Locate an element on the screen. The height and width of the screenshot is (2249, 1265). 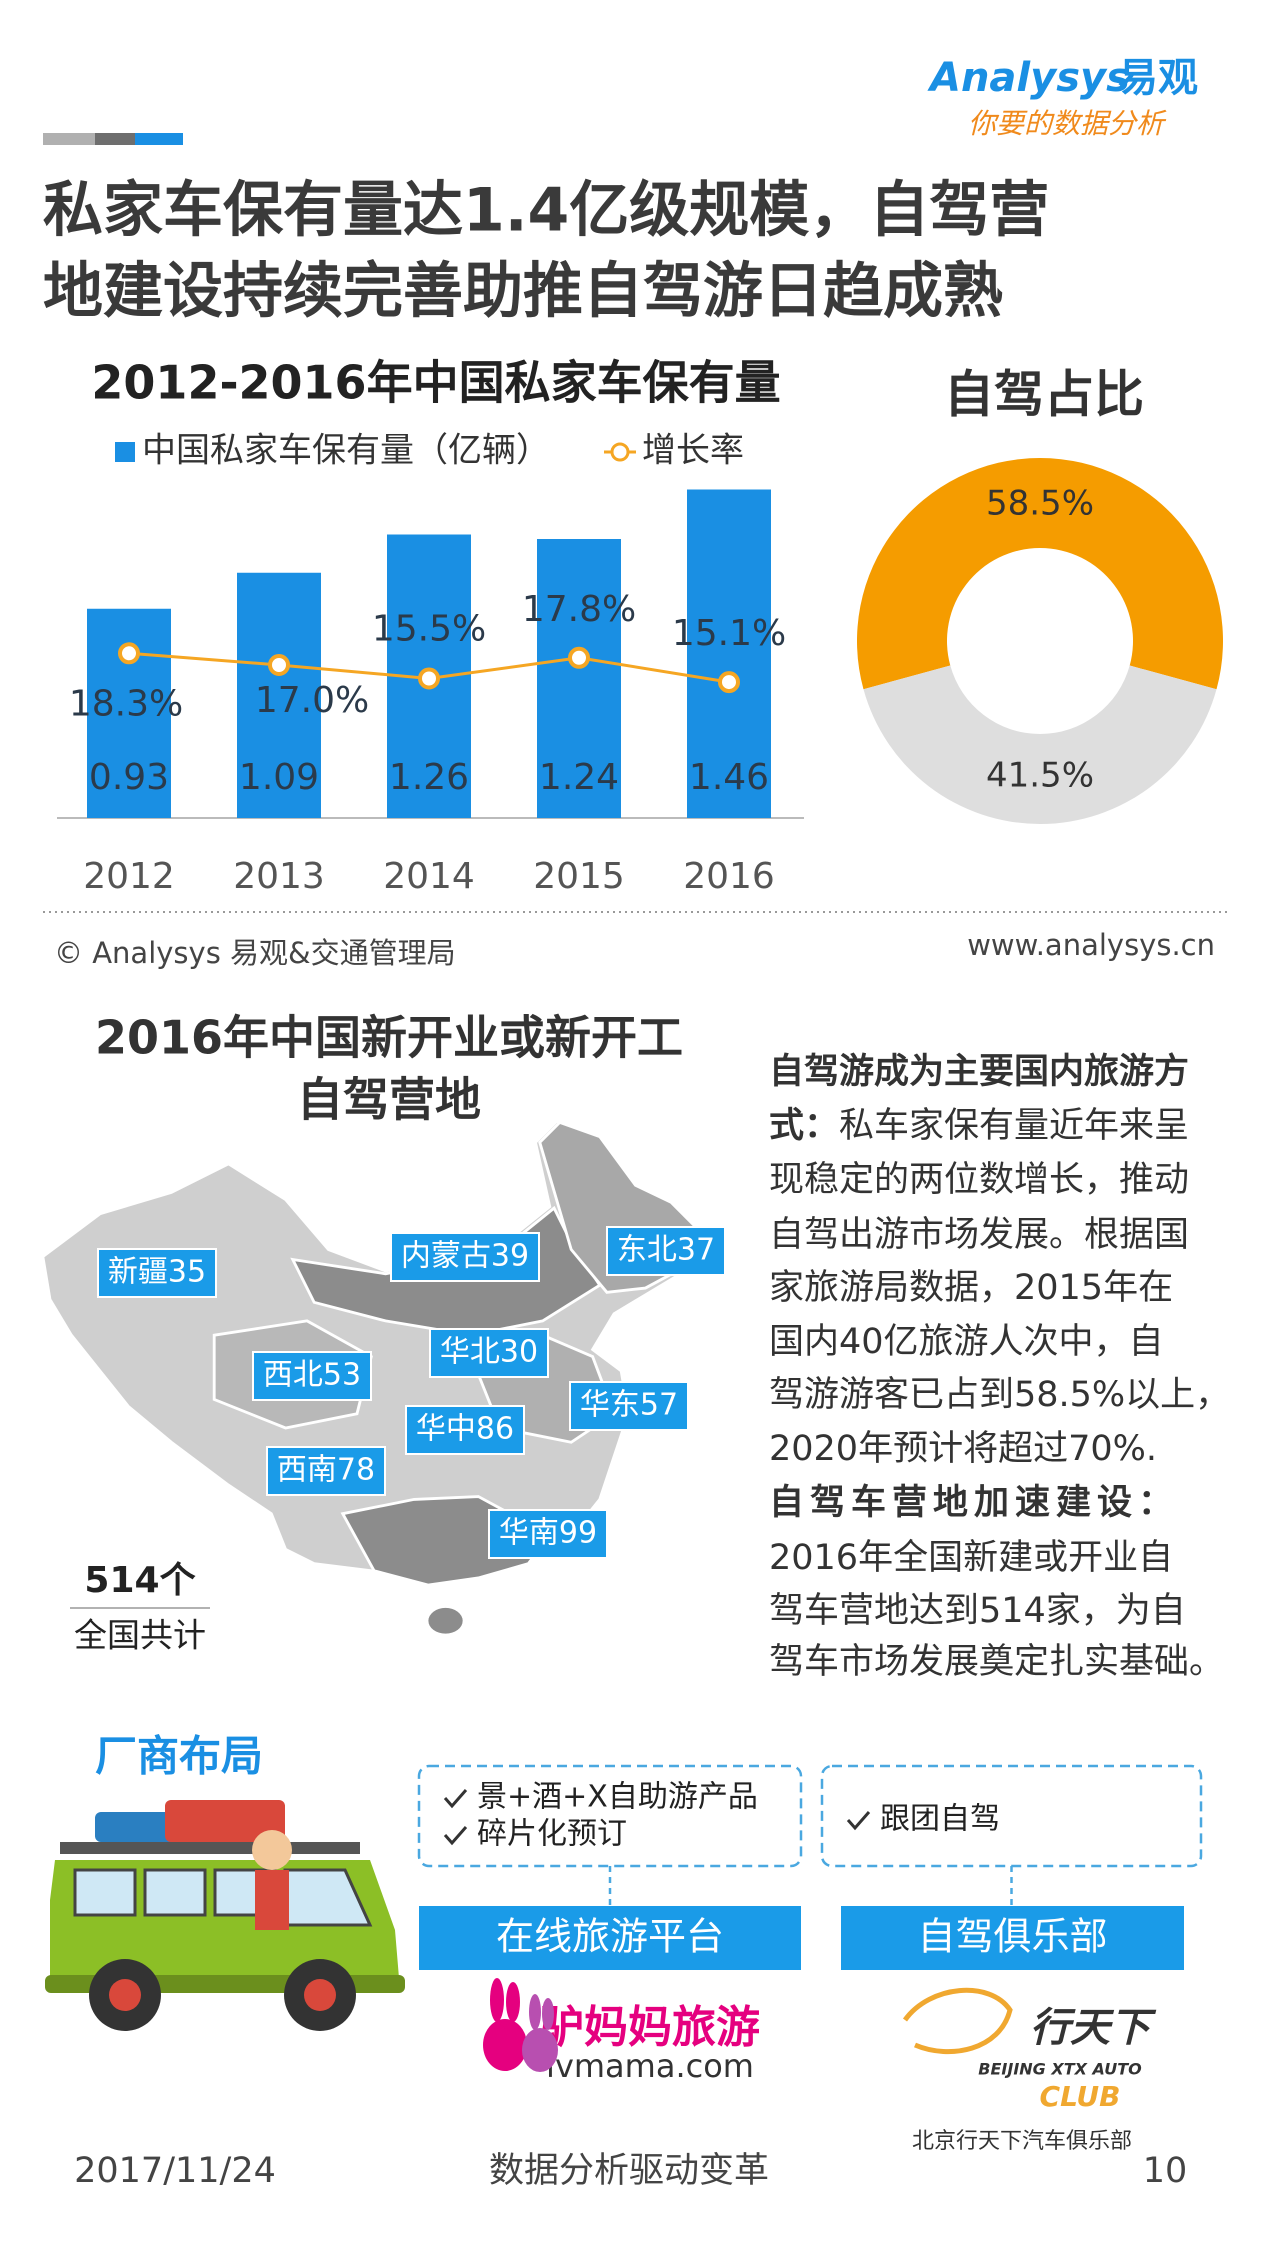
logo-text: BEIJING XTX AUTO is located at coordinates (1060, 2069).